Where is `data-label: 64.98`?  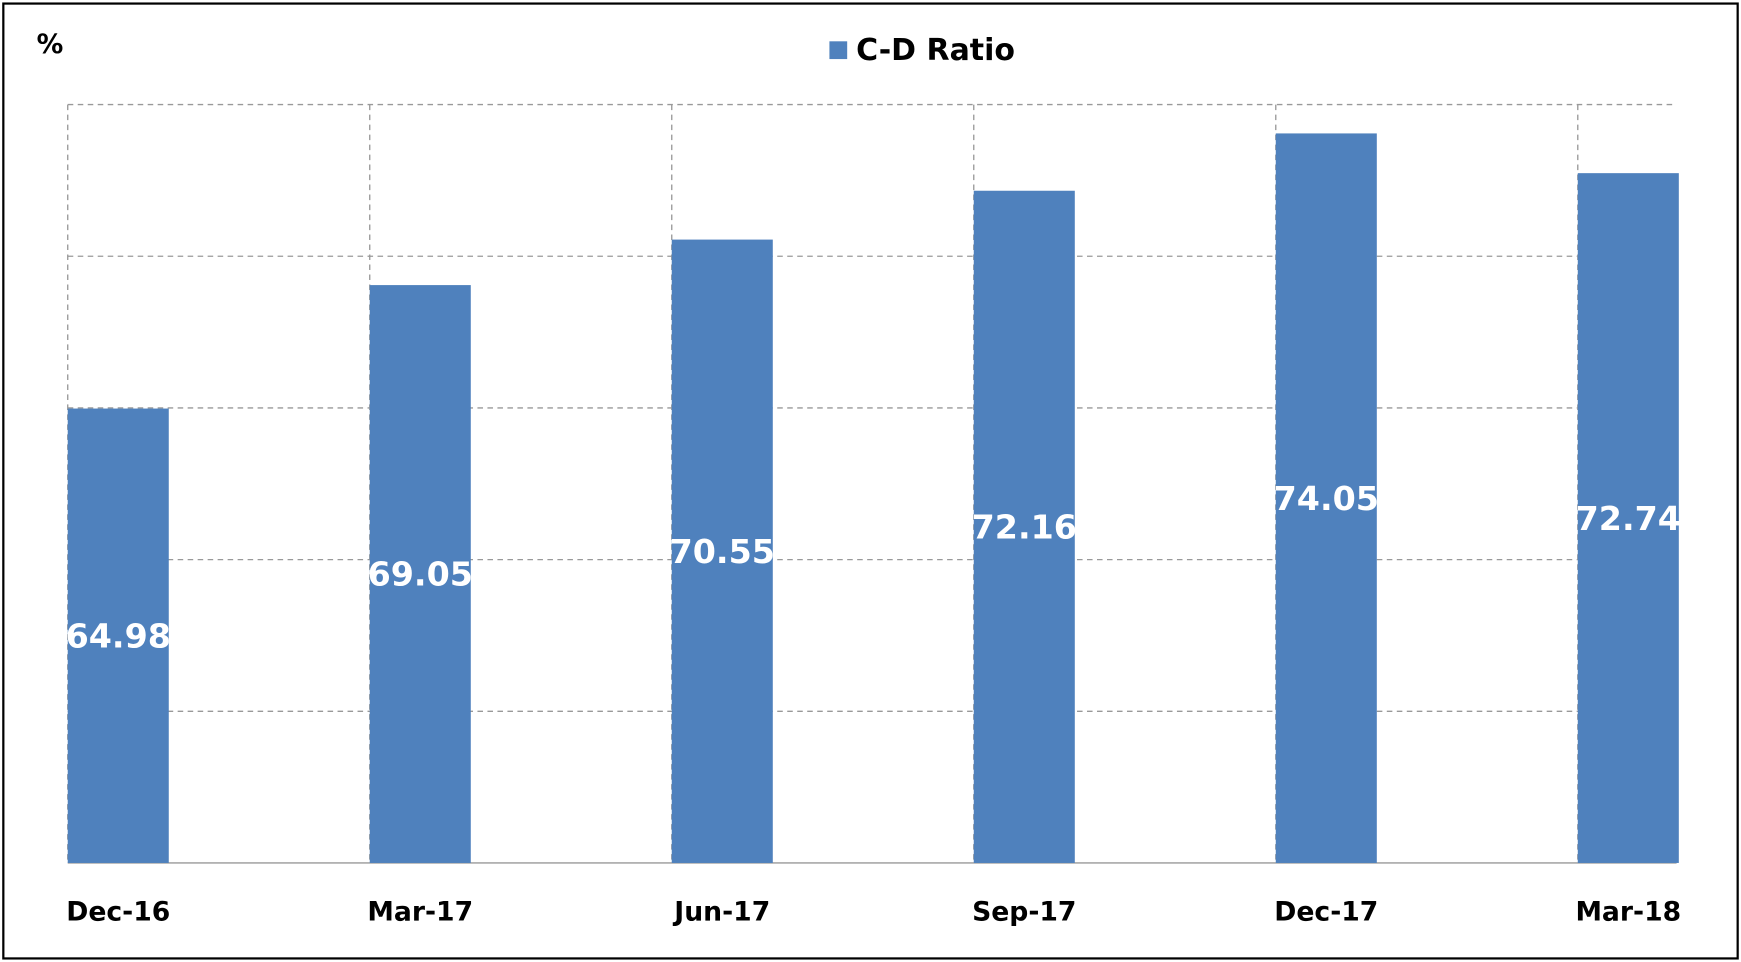 data-label: 64.98 is located at coordinates (118, 635).